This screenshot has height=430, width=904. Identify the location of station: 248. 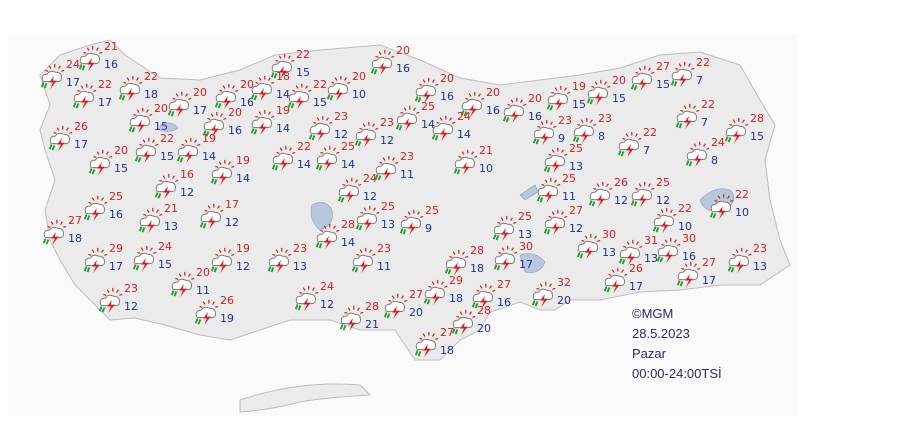
(705, 152).